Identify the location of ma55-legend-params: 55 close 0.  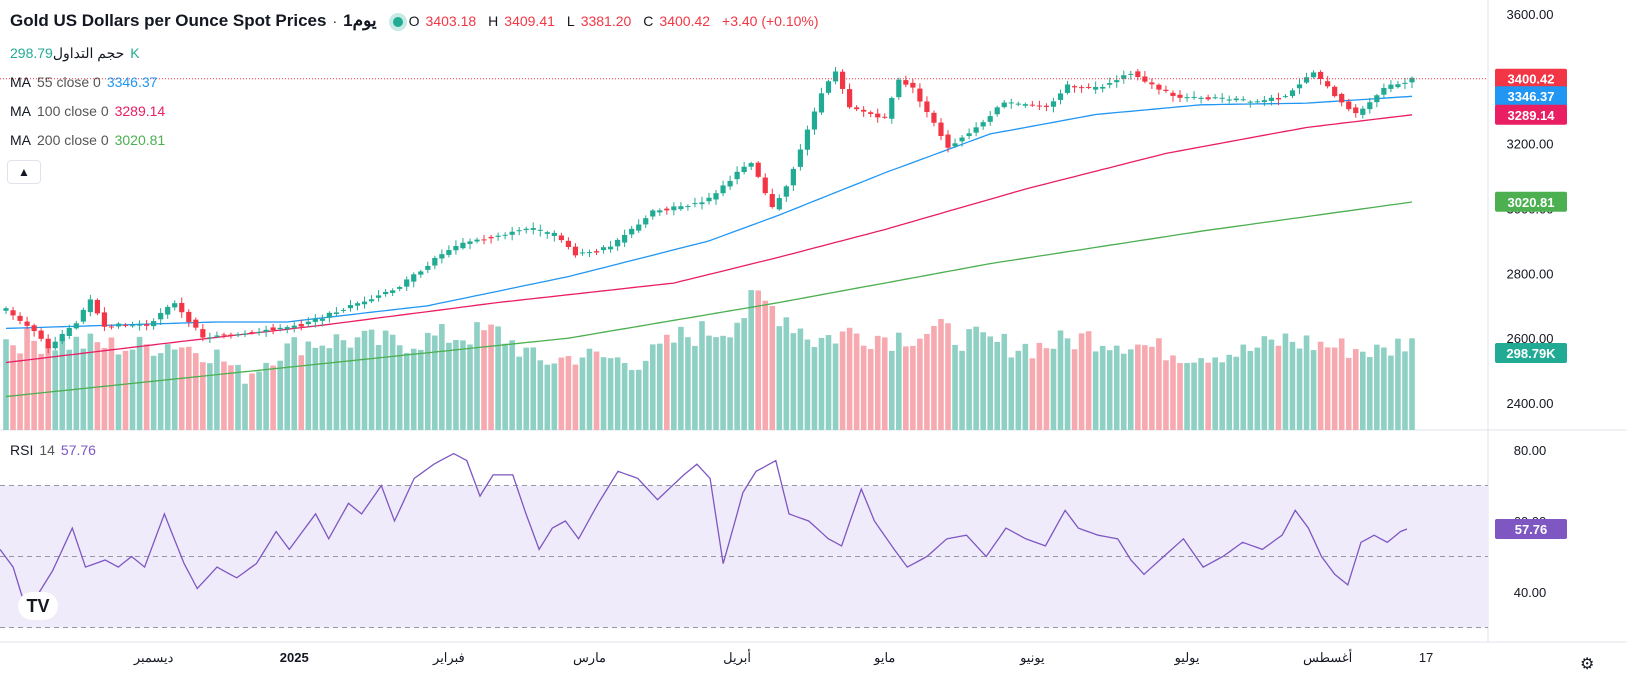
(69, 82).